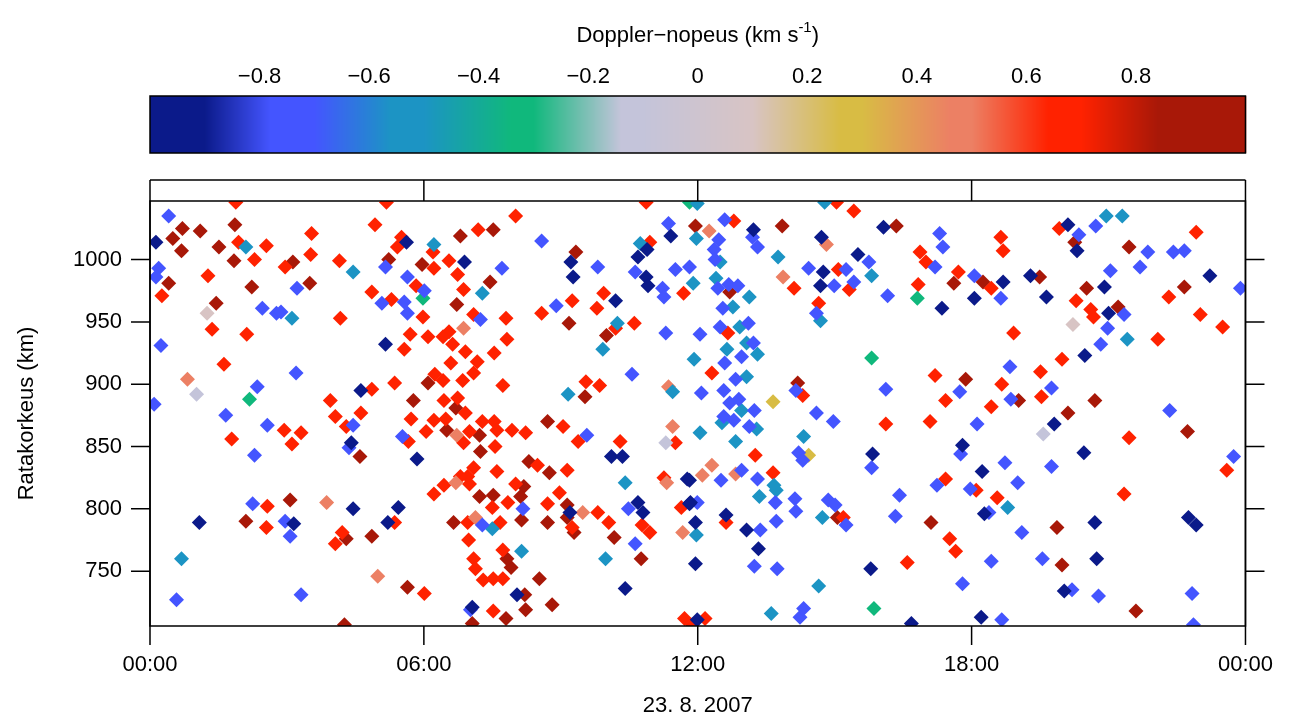 Image resolution: width=1299 pixels, height=721 pixels. What do you see at coordinates (1136, 76) in the screenshot?
I see `color-bar-label: 0.8` at bounding box center [1136, 76].